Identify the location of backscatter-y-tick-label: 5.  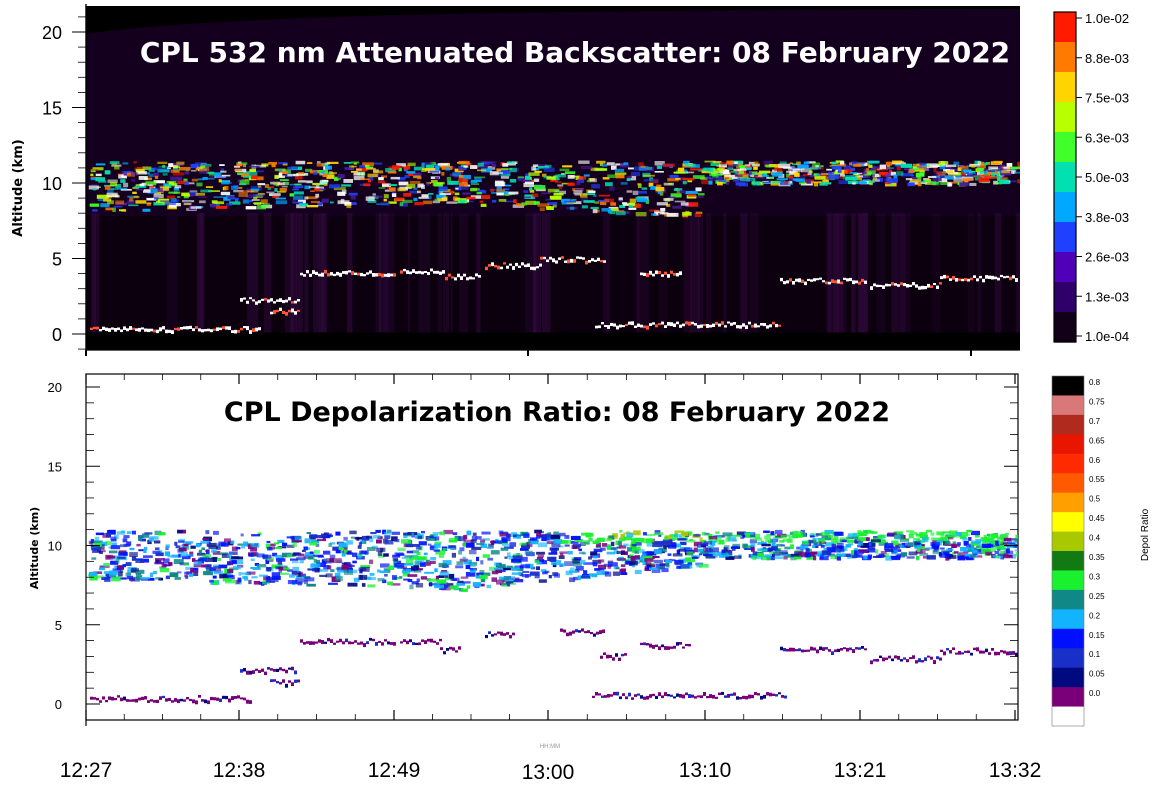
(57, 260).